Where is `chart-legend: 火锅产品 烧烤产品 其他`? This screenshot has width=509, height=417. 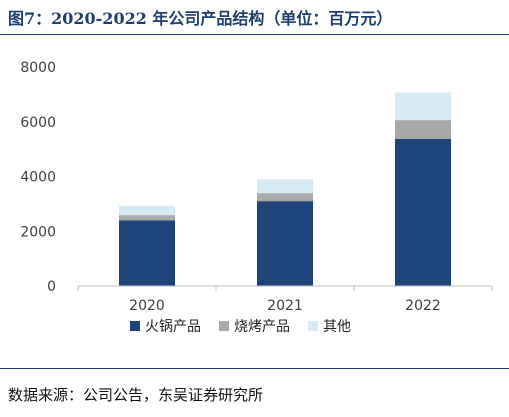
chart-legend: 火锅产品 烧烤产品 其他 is located at coordinates (249, 326).